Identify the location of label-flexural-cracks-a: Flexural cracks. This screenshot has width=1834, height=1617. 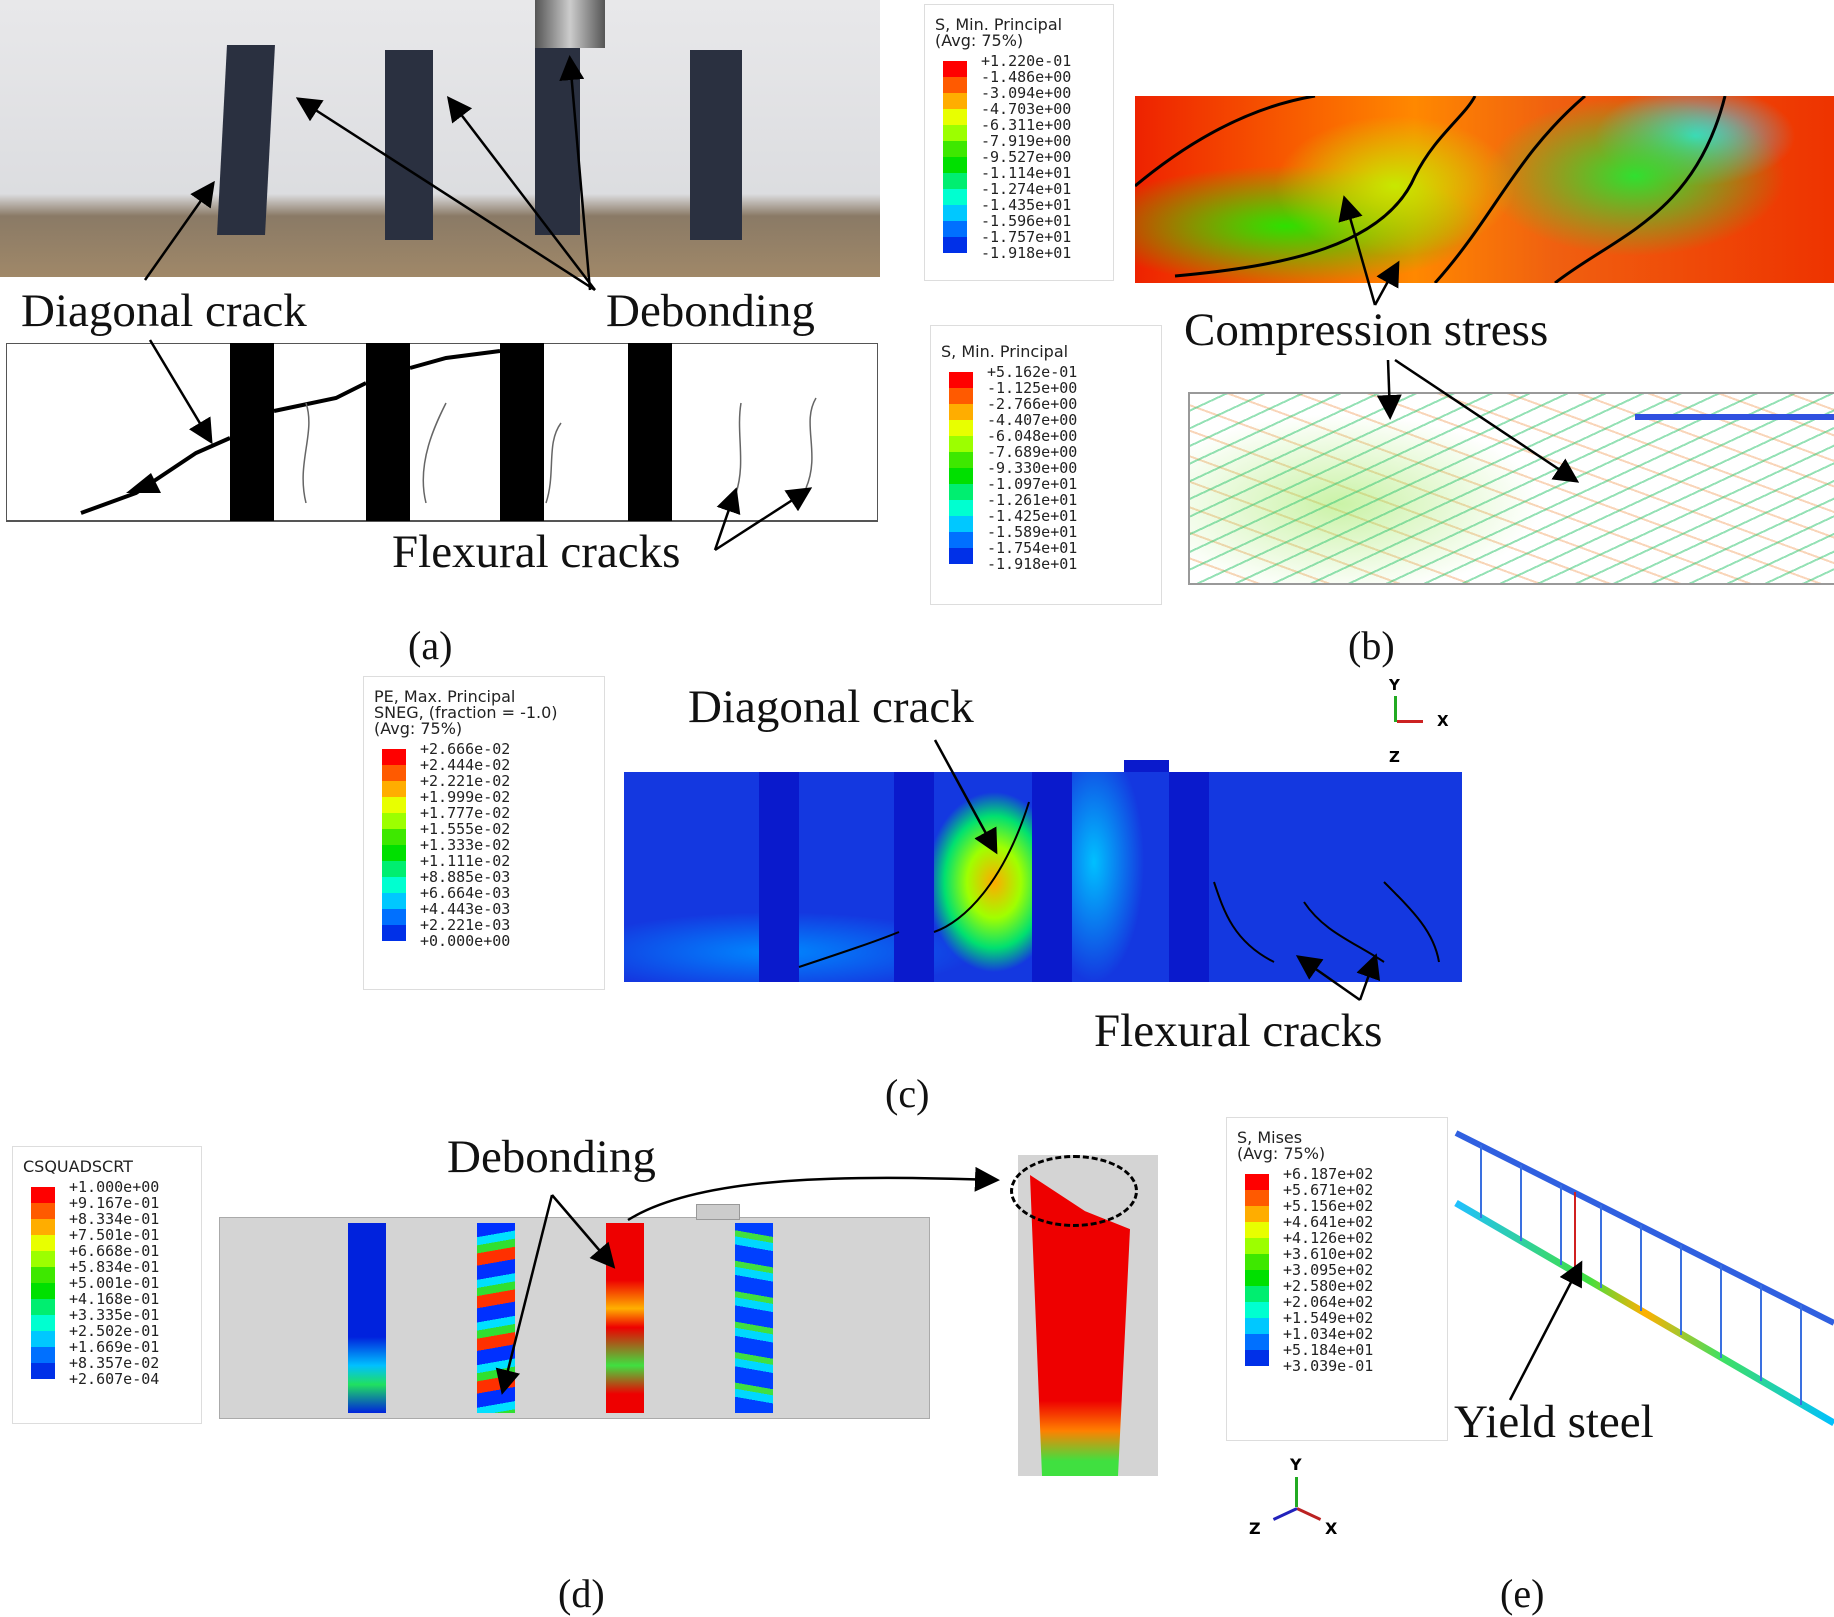
(536, 552).